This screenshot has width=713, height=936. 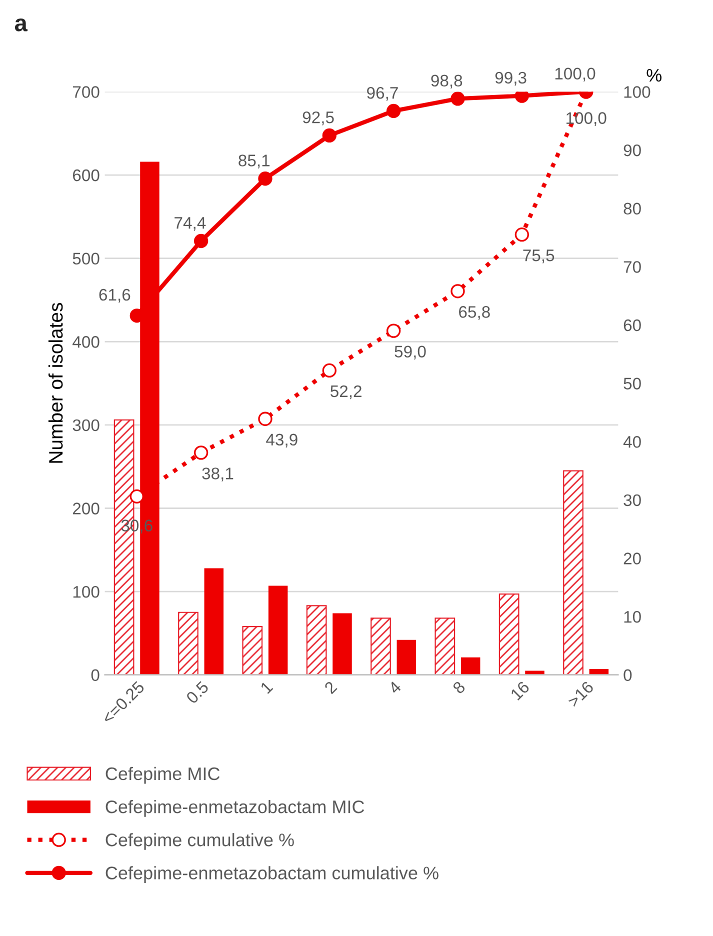 What do you see at coordinates (197, 692) in the screenshot?
I see `x-tick-label: 0.5` at bounding box center [197, 692].